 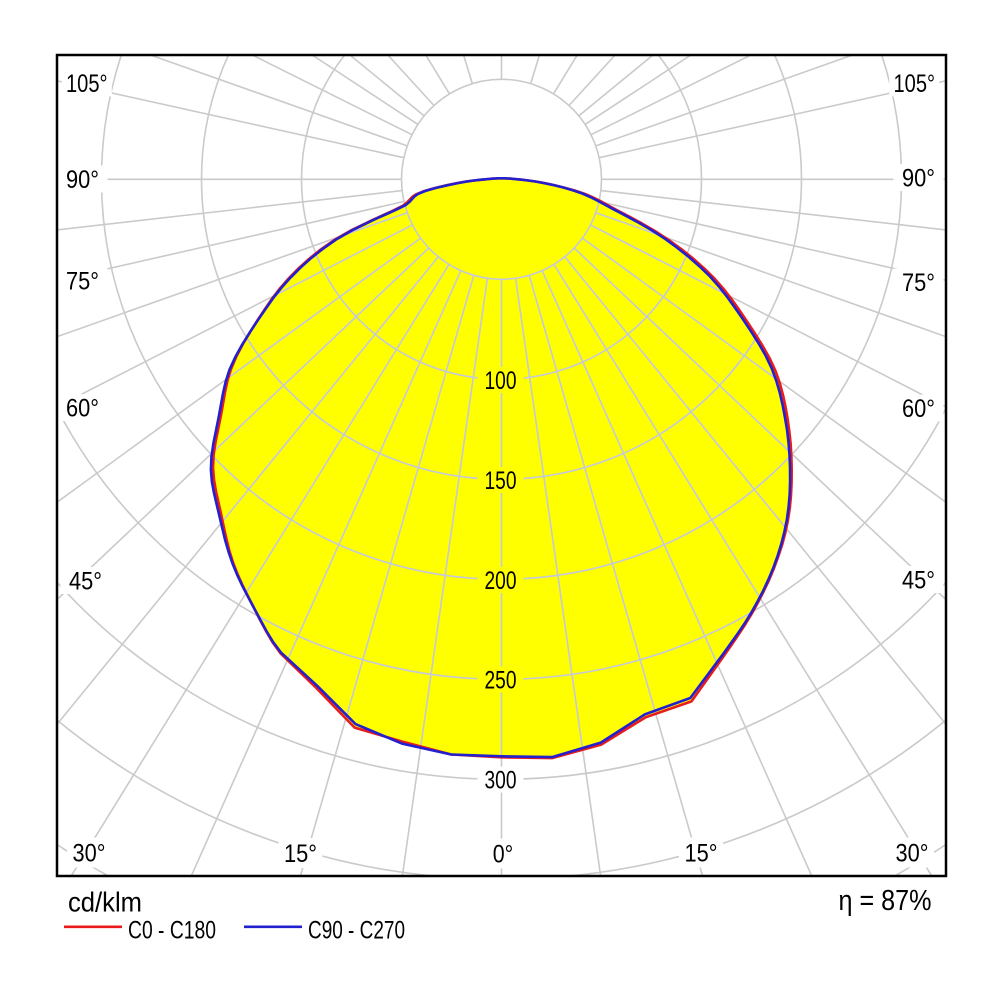 What do you see at coordinates (885, 901) in the screenshot?
I see `svg-text: η = 87%` at bounding box center [885, 901].